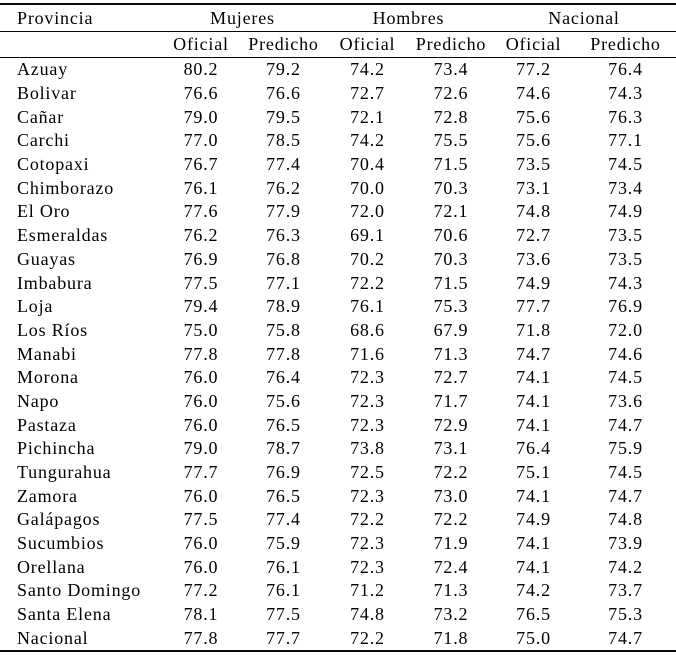 The image size is (676, 661). I want to click on column-header-hombres-predicho: Predicho, so click(451, 44).